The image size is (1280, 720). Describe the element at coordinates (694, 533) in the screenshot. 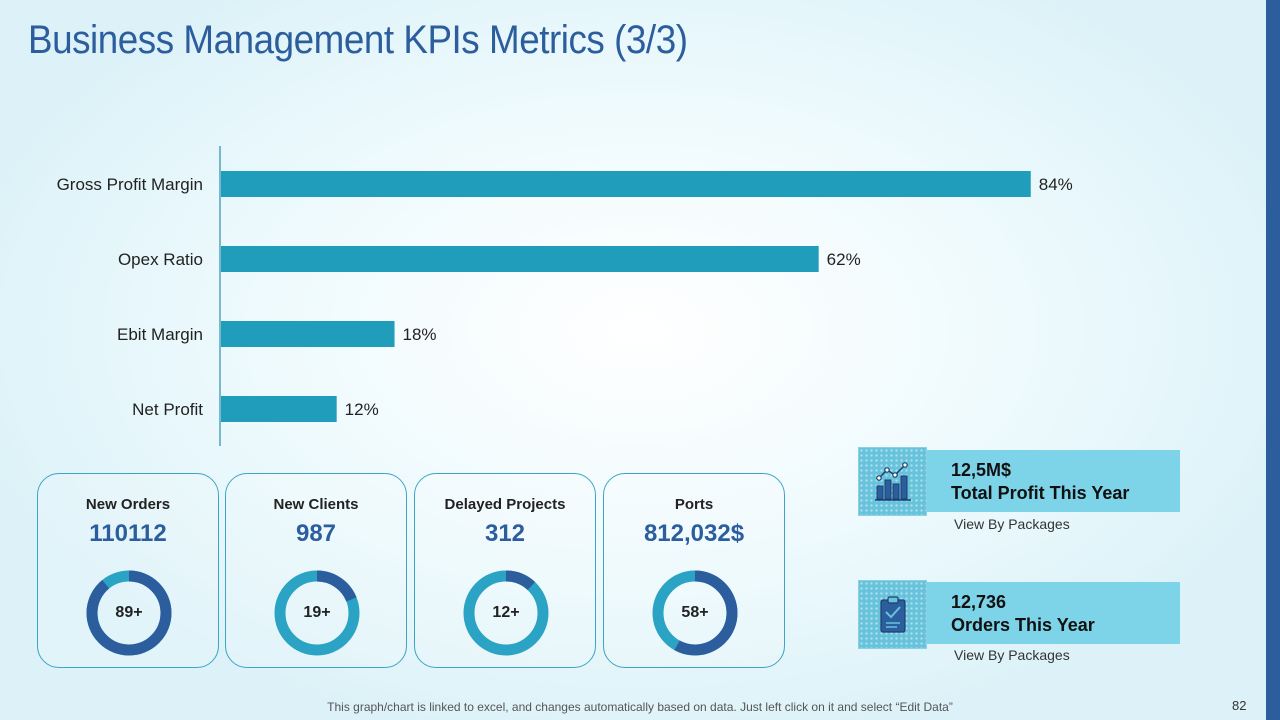

I see `kpi-value: 812,032$` at that location.